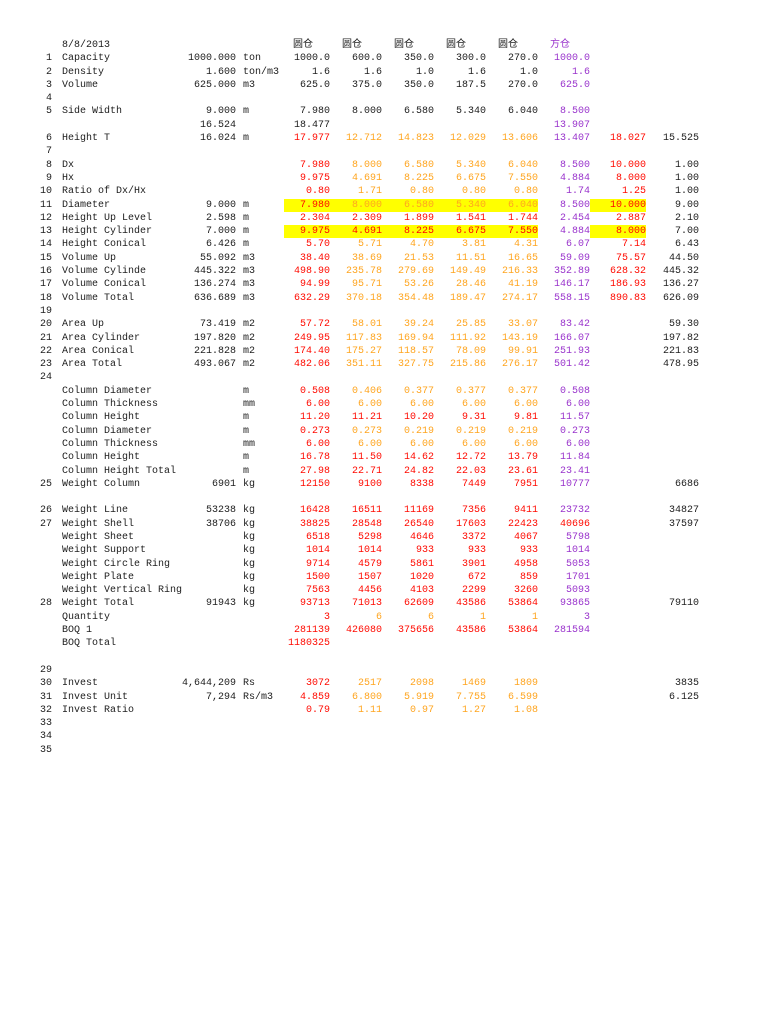 Image resolution: width=768 pixels, height=1024 pixels. What do you see at coordinates (220, 232) in the screenshot?
I see `base-value: 7.000` at bounding box center [220, 232].